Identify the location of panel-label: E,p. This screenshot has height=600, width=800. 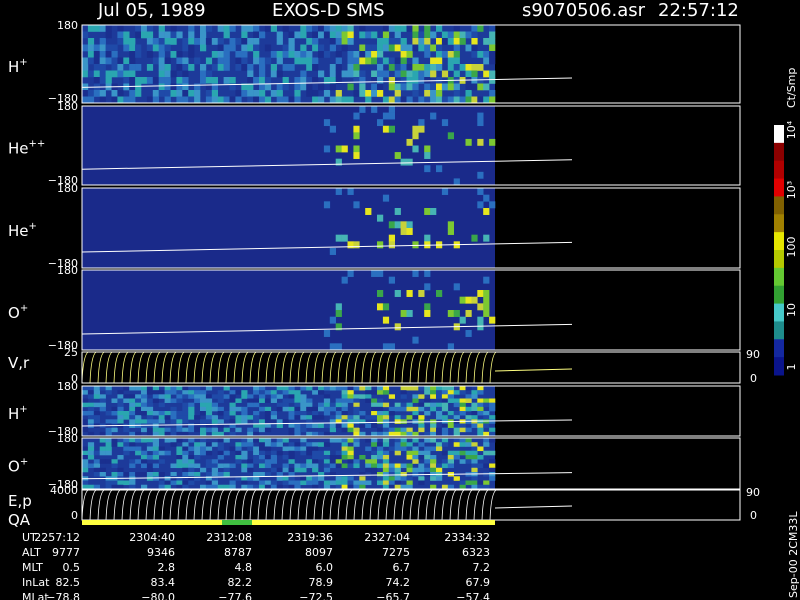
(20, 501).